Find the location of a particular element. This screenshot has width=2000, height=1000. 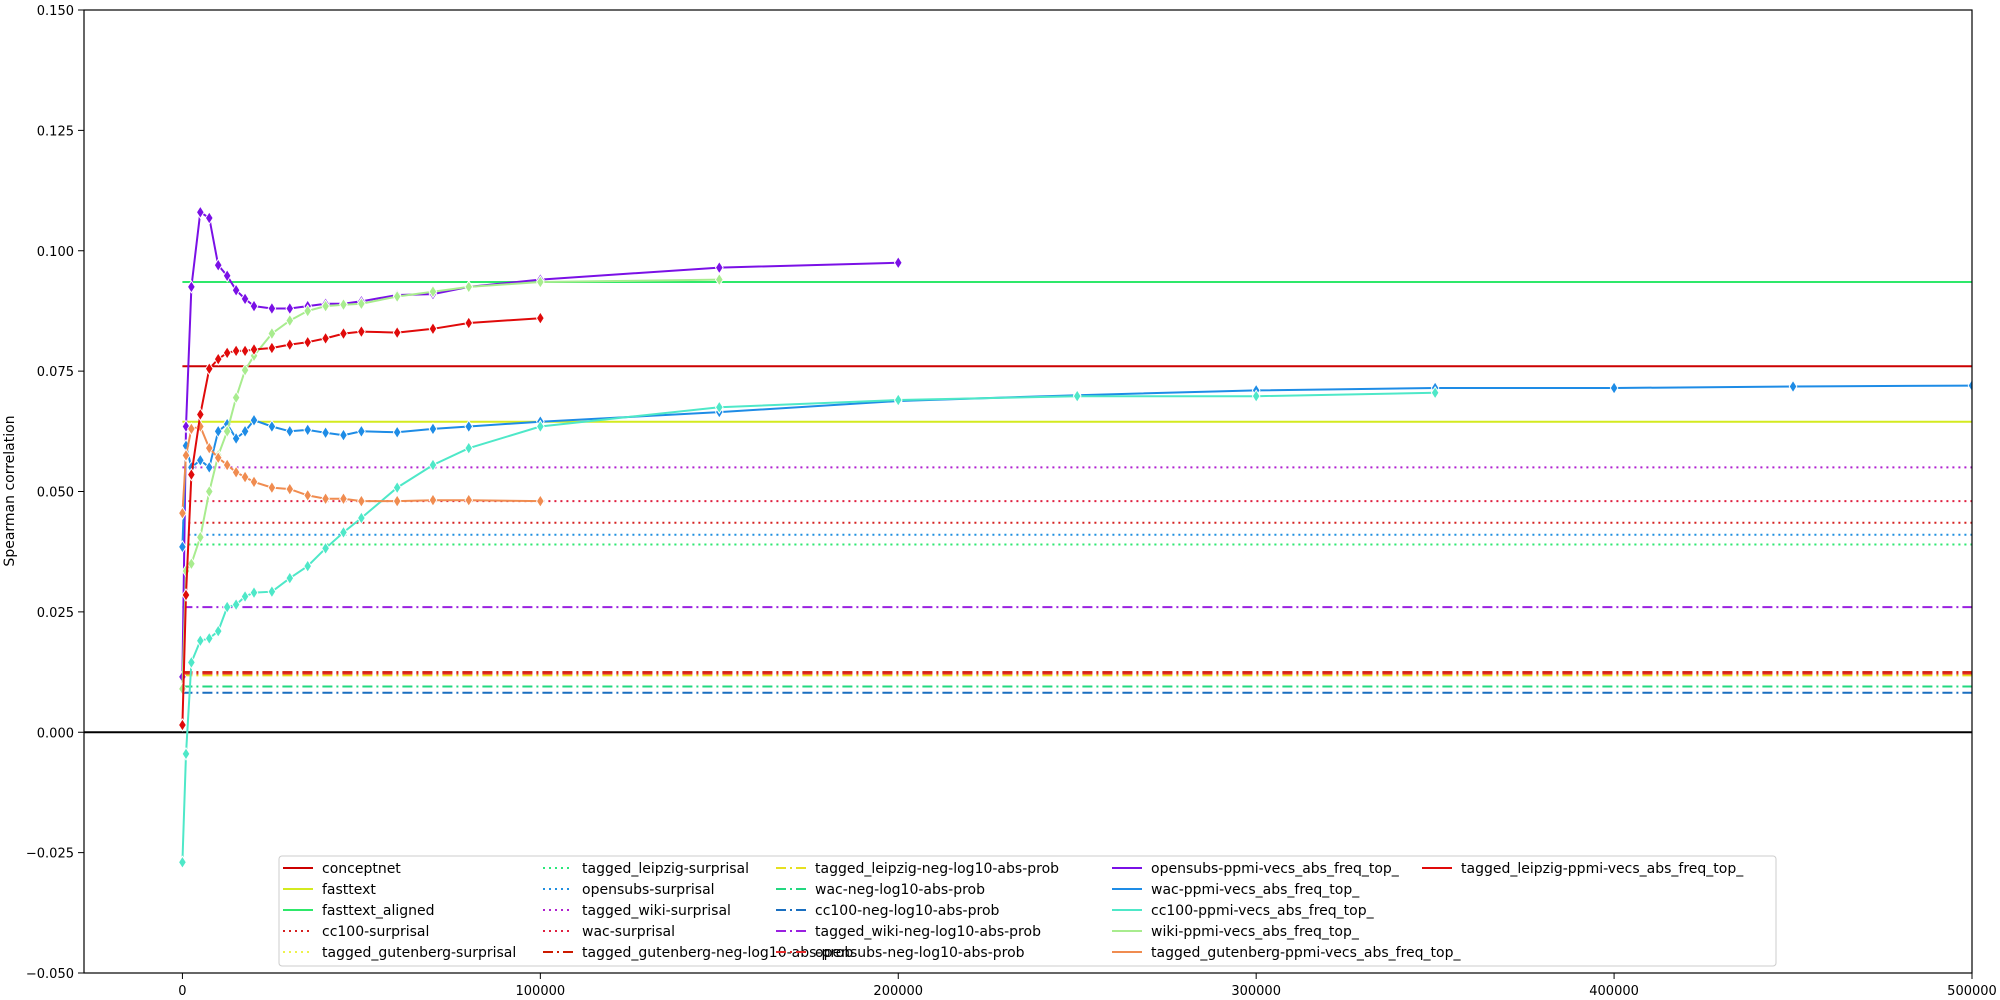

legend-label: tagged_gutenberg-ppmi-vecs_abs_freq_top_ is located at coordinates (1306, 953).